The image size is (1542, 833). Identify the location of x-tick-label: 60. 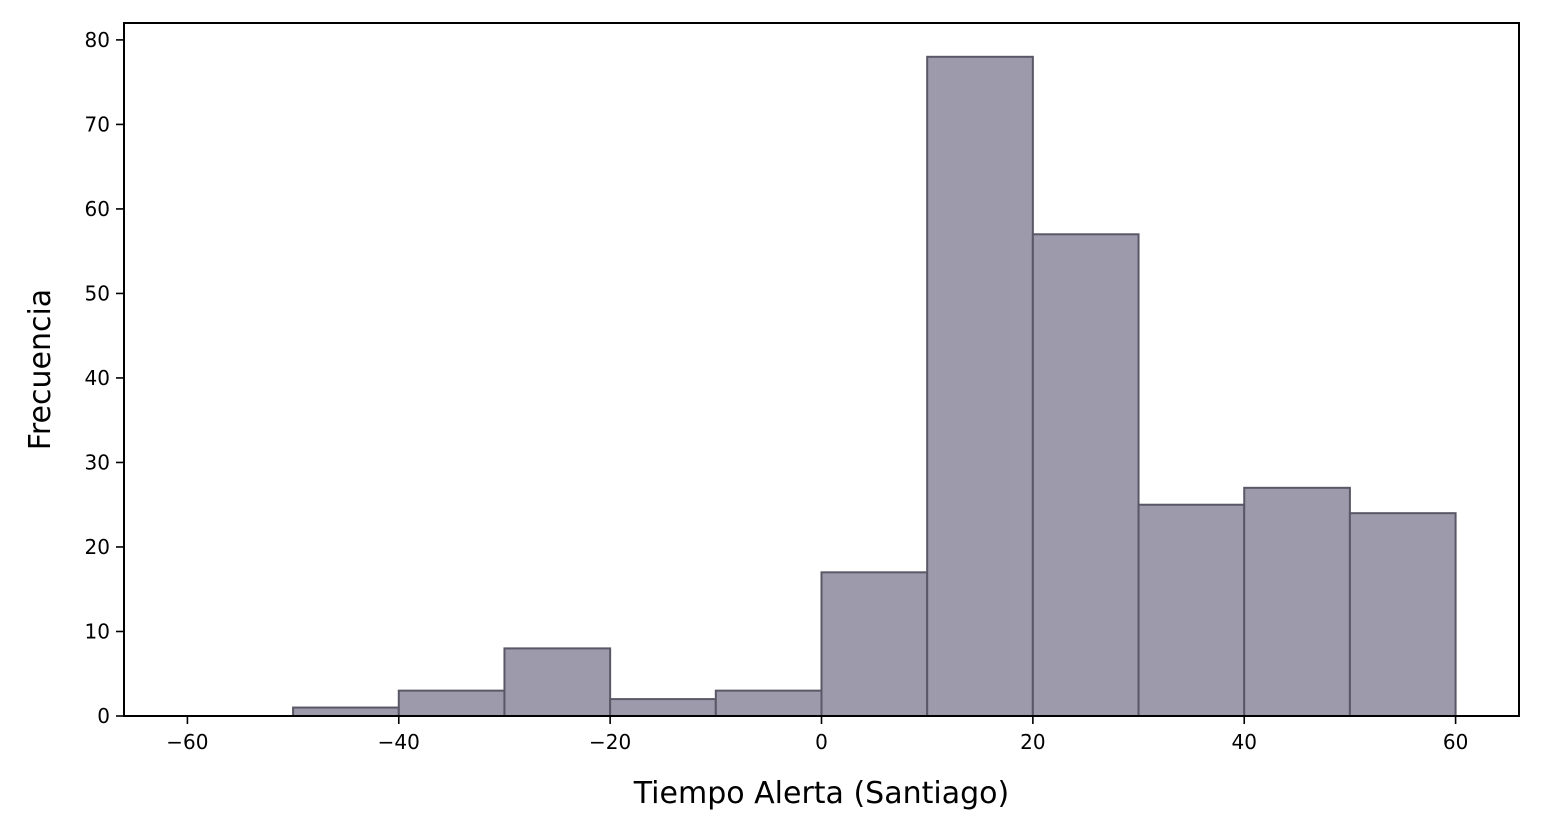
(1455, 742).